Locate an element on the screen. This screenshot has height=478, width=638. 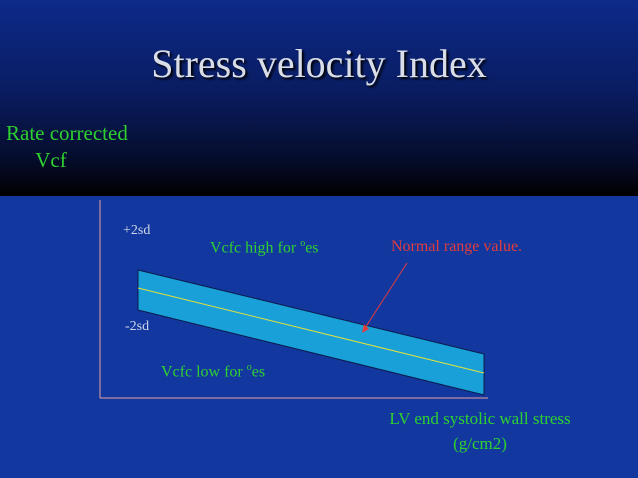
normal-range-band is located at coordinates (311, 332).